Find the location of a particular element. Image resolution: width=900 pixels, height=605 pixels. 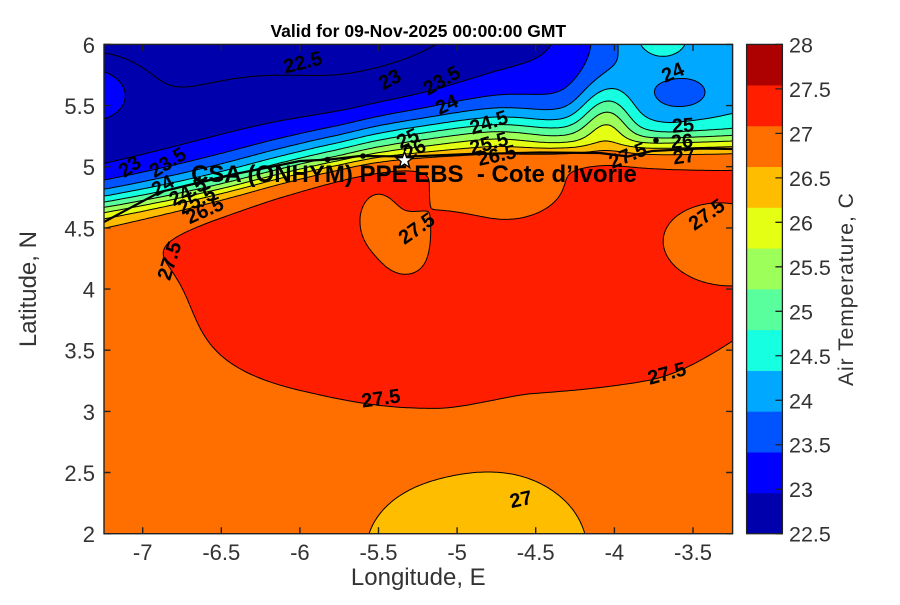

svg-text: 4 is located at coordinates (89, 290).